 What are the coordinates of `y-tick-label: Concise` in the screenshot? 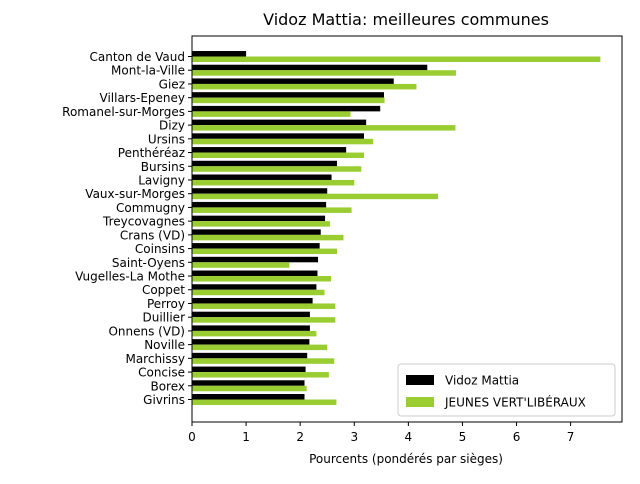 It's located at (161, 373).